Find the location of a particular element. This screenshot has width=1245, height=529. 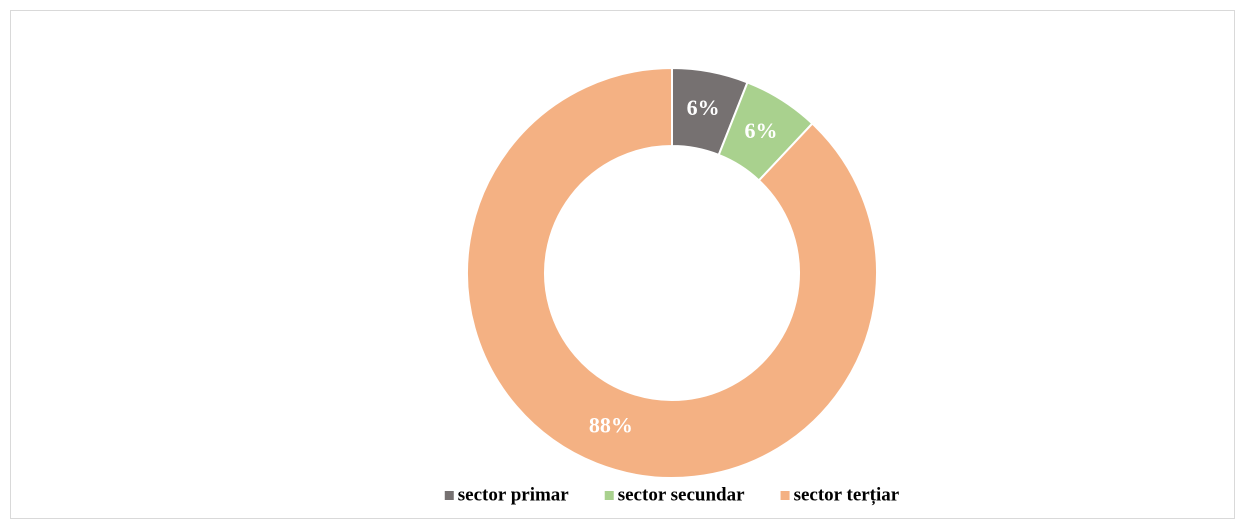

legend-label: sector primar is located at coordinates (514, 494).